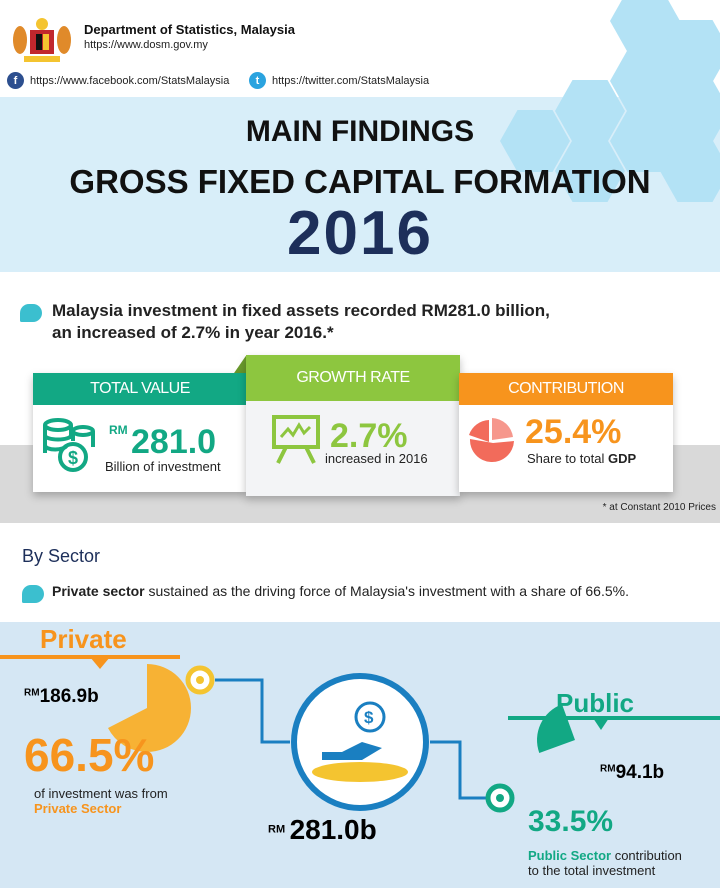  Describe the element at coordinates (659, 507) in the screenshot. I see `footnote: * at Constant 2010 Prices` at that location.